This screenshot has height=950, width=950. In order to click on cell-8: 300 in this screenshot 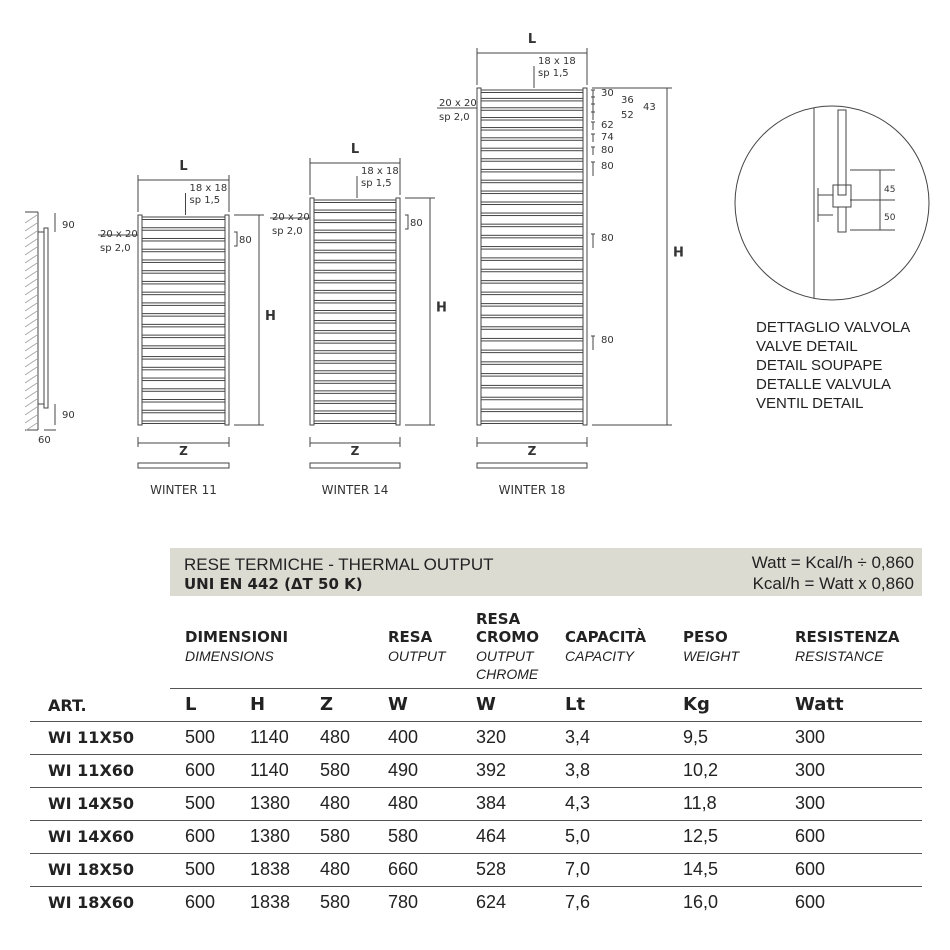, I will do `click(810, 770)`.